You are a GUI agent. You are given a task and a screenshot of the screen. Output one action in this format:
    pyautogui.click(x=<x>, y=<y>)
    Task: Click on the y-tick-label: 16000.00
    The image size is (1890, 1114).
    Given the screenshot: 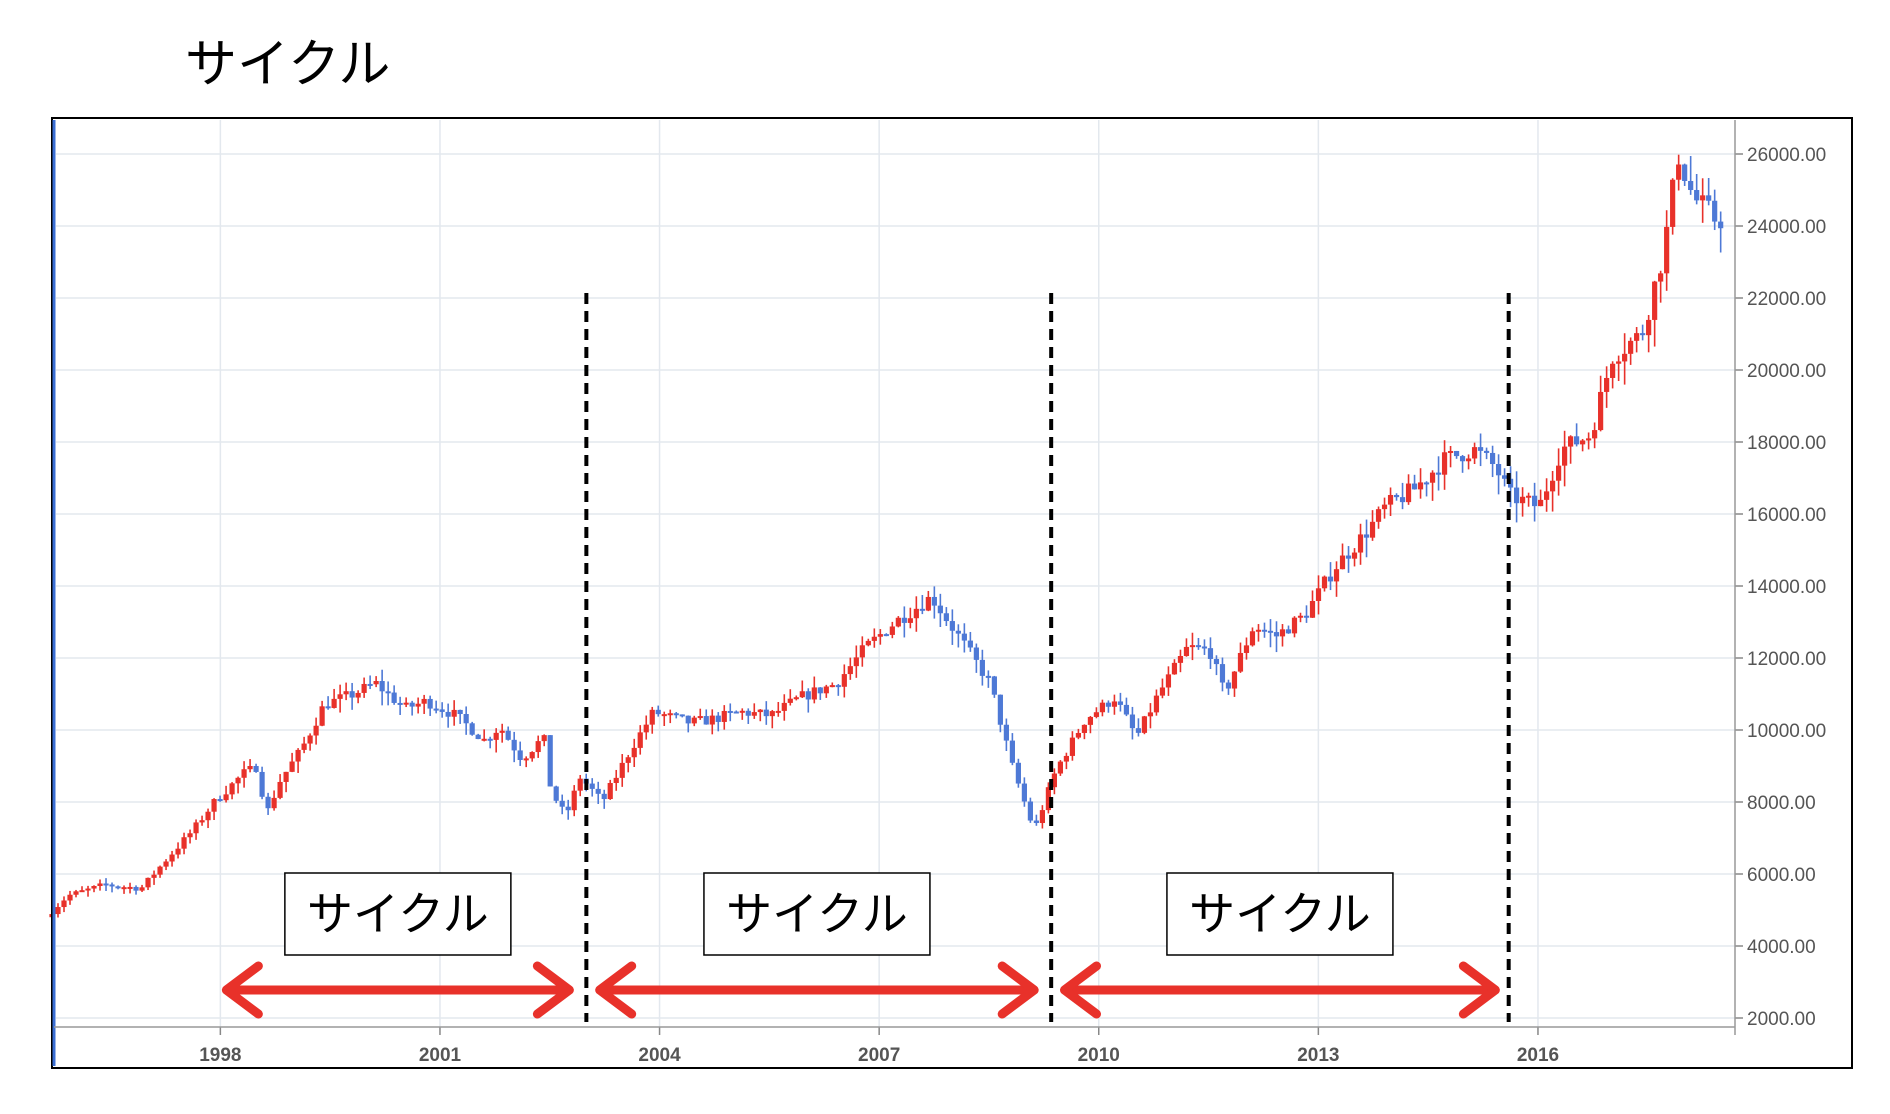 What is the action you would take?
    pyautogui.click(x=1786, y=515)
    